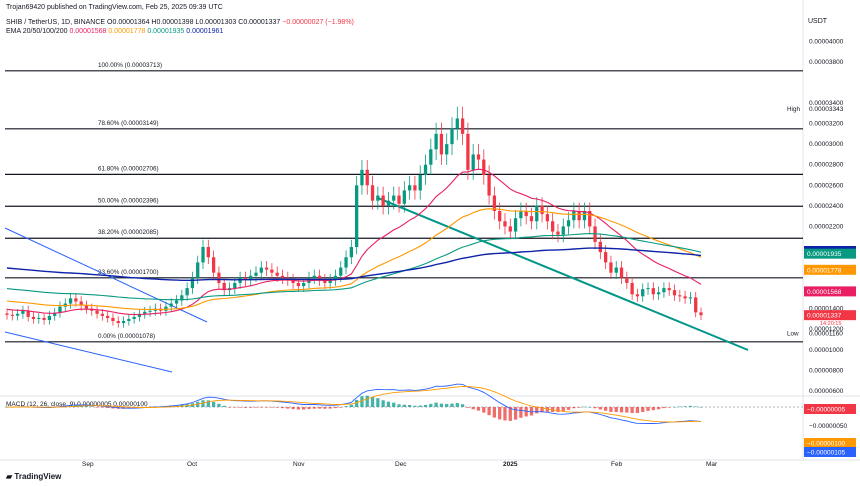  I want to click on currency-label: USDT, so click(818, 21).